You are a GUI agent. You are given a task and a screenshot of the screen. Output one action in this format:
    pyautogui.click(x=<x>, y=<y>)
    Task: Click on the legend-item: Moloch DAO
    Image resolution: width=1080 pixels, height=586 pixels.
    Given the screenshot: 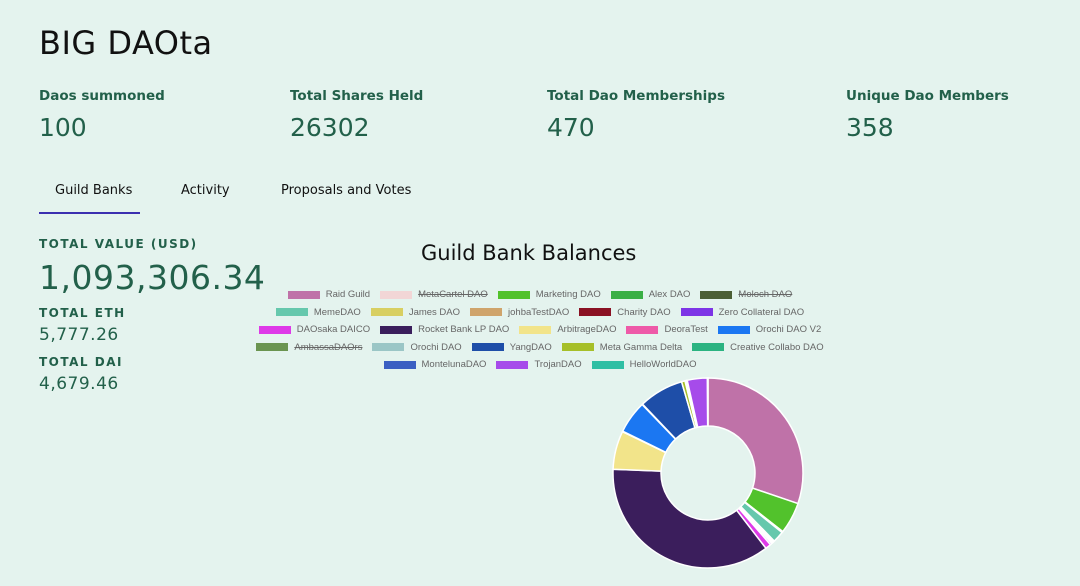 What is the action you would take?
    pyautogui.click(x=746, y=294)
    